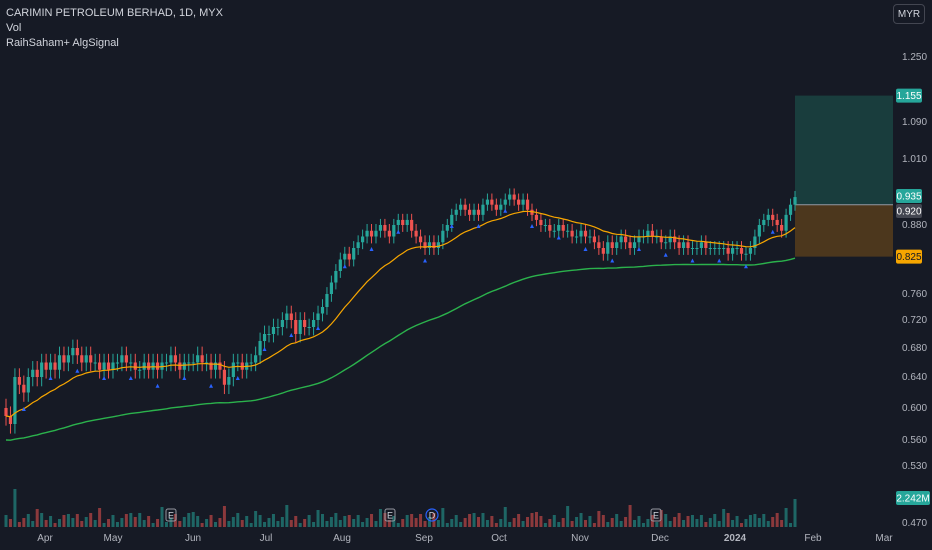  Describe the element at coordinates (908, 96) in the screenshot. I see `target-price-tag: 1.155` at that location.